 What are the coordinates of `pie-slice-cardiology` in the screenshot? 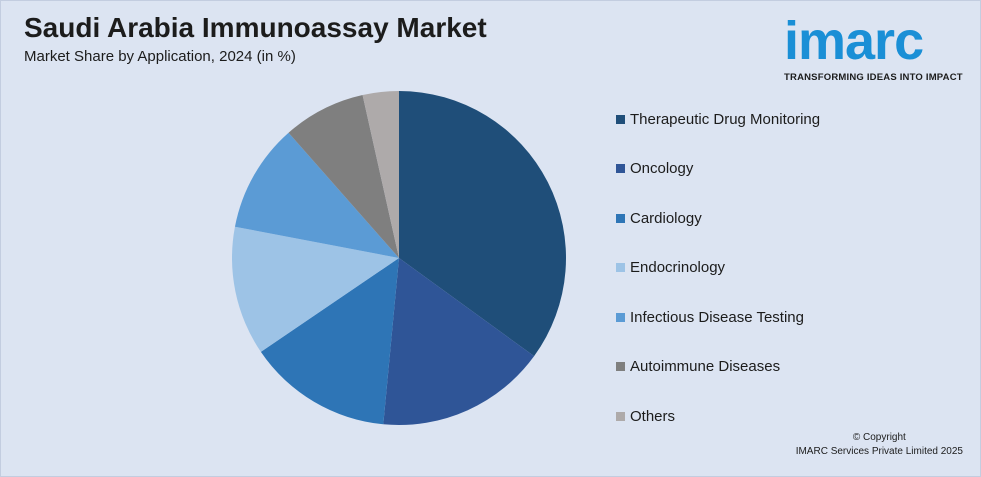 It's located at (329, 341).